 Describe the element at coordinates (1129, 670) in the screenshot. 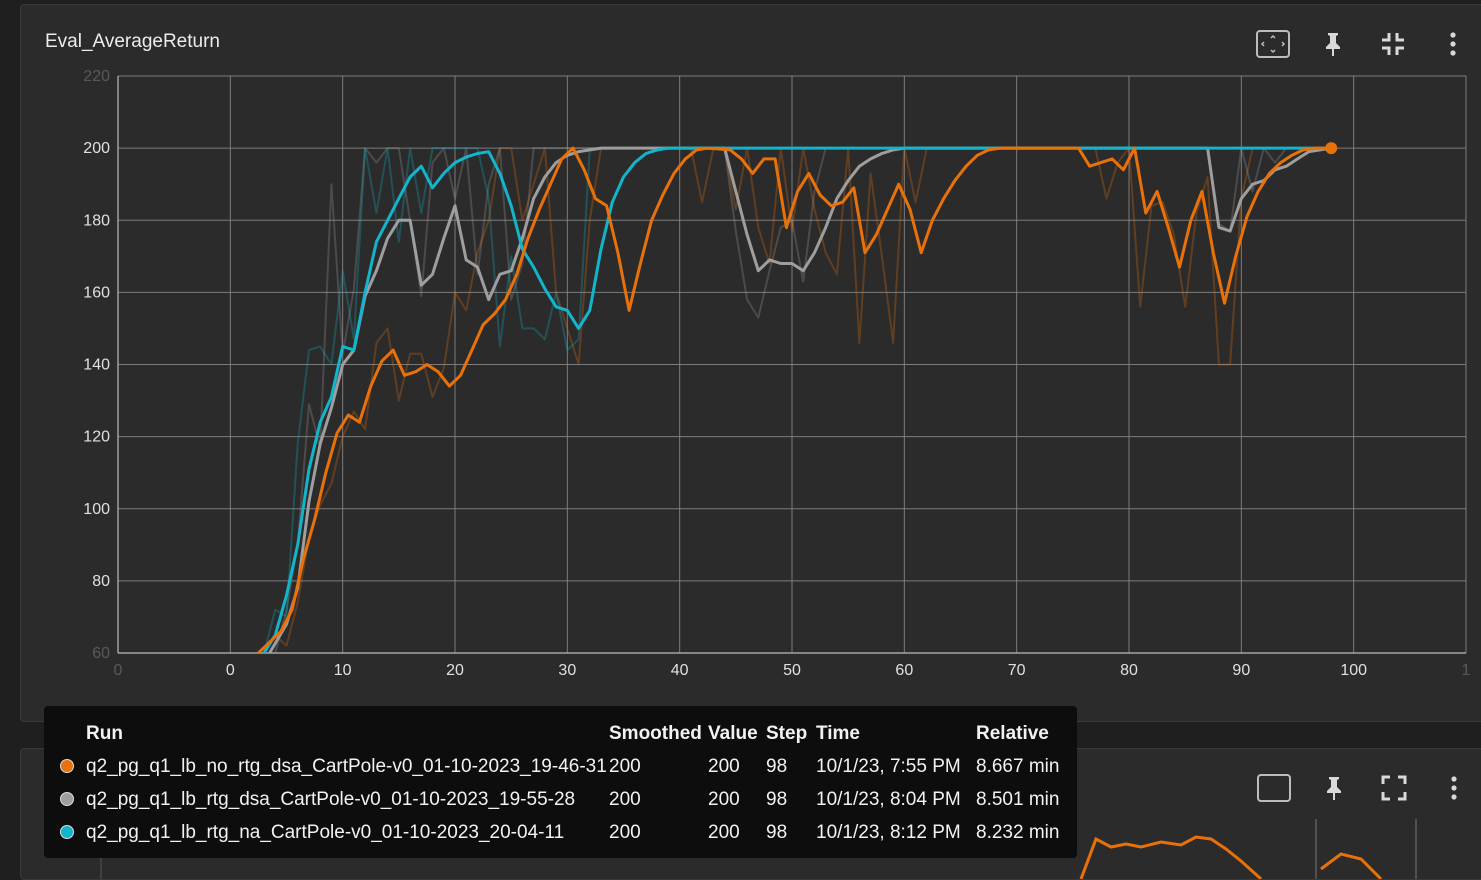

I see `x-tick-label: 80` at that location.